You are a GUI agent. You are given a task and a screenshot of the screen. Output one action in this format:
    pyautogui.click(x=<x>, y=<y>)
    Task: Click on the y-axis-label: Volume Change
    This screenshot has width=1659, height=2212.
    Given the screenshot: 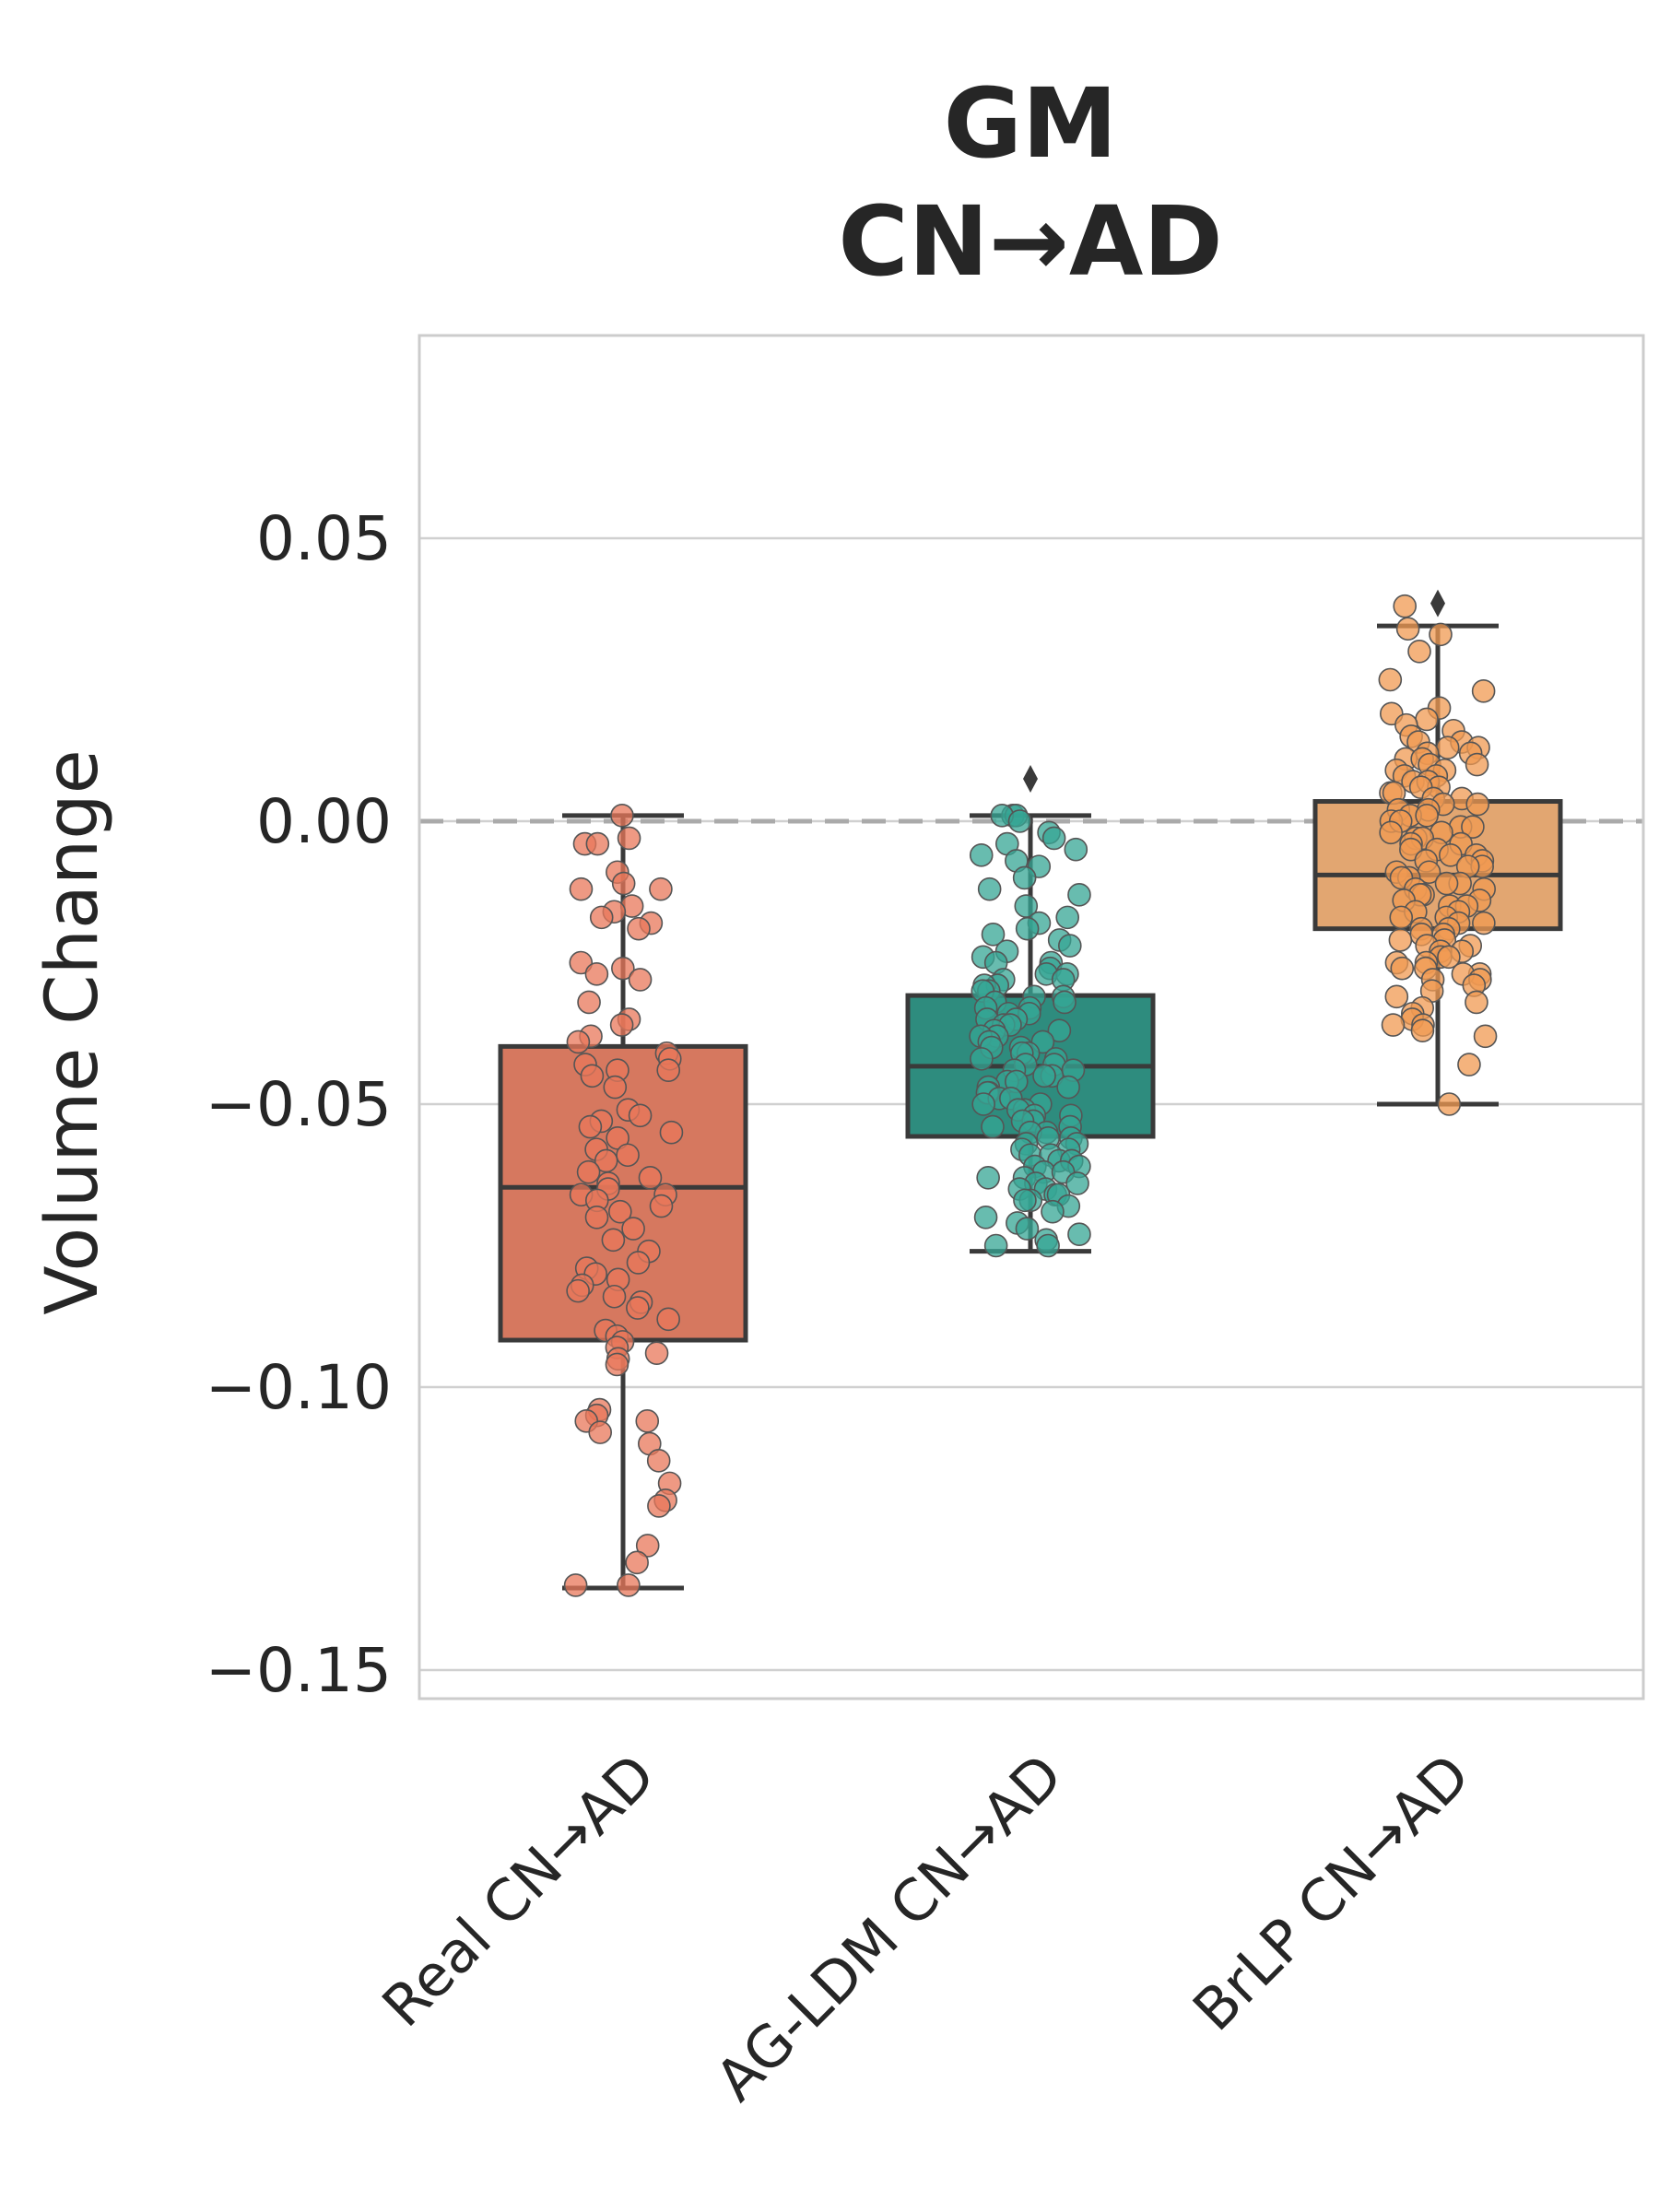 What is the action you would take?
    pyautogui.click(x=72, y=1032)
    